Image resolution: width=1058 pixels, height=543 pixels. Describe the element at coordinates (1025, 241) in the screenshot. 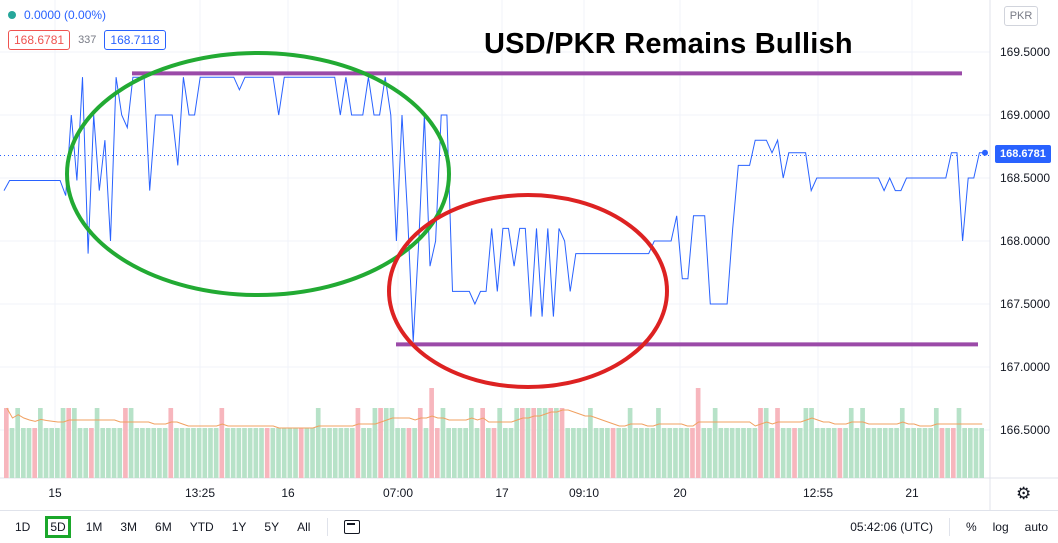

I see `y-tick-label: 168.0000` at that location.